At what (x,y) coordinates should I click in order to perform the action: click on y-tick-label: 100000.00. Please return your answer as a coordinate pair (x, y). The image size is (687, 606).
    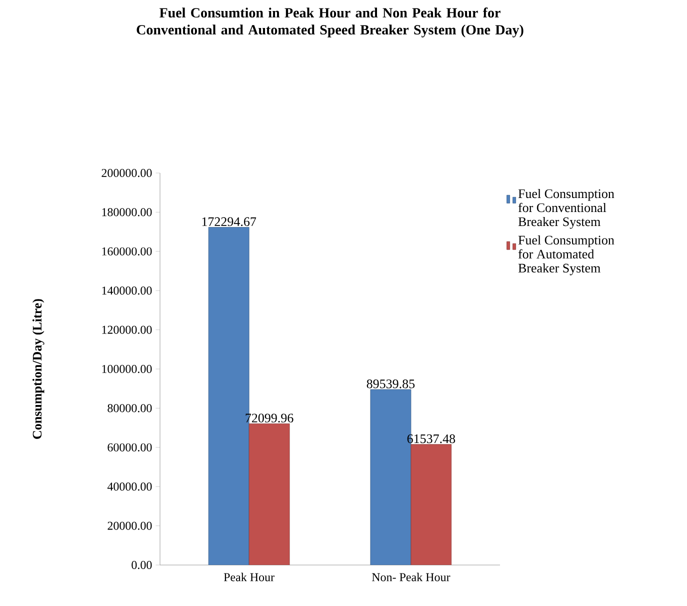
    Looking at the image, I should click on (127, 369).